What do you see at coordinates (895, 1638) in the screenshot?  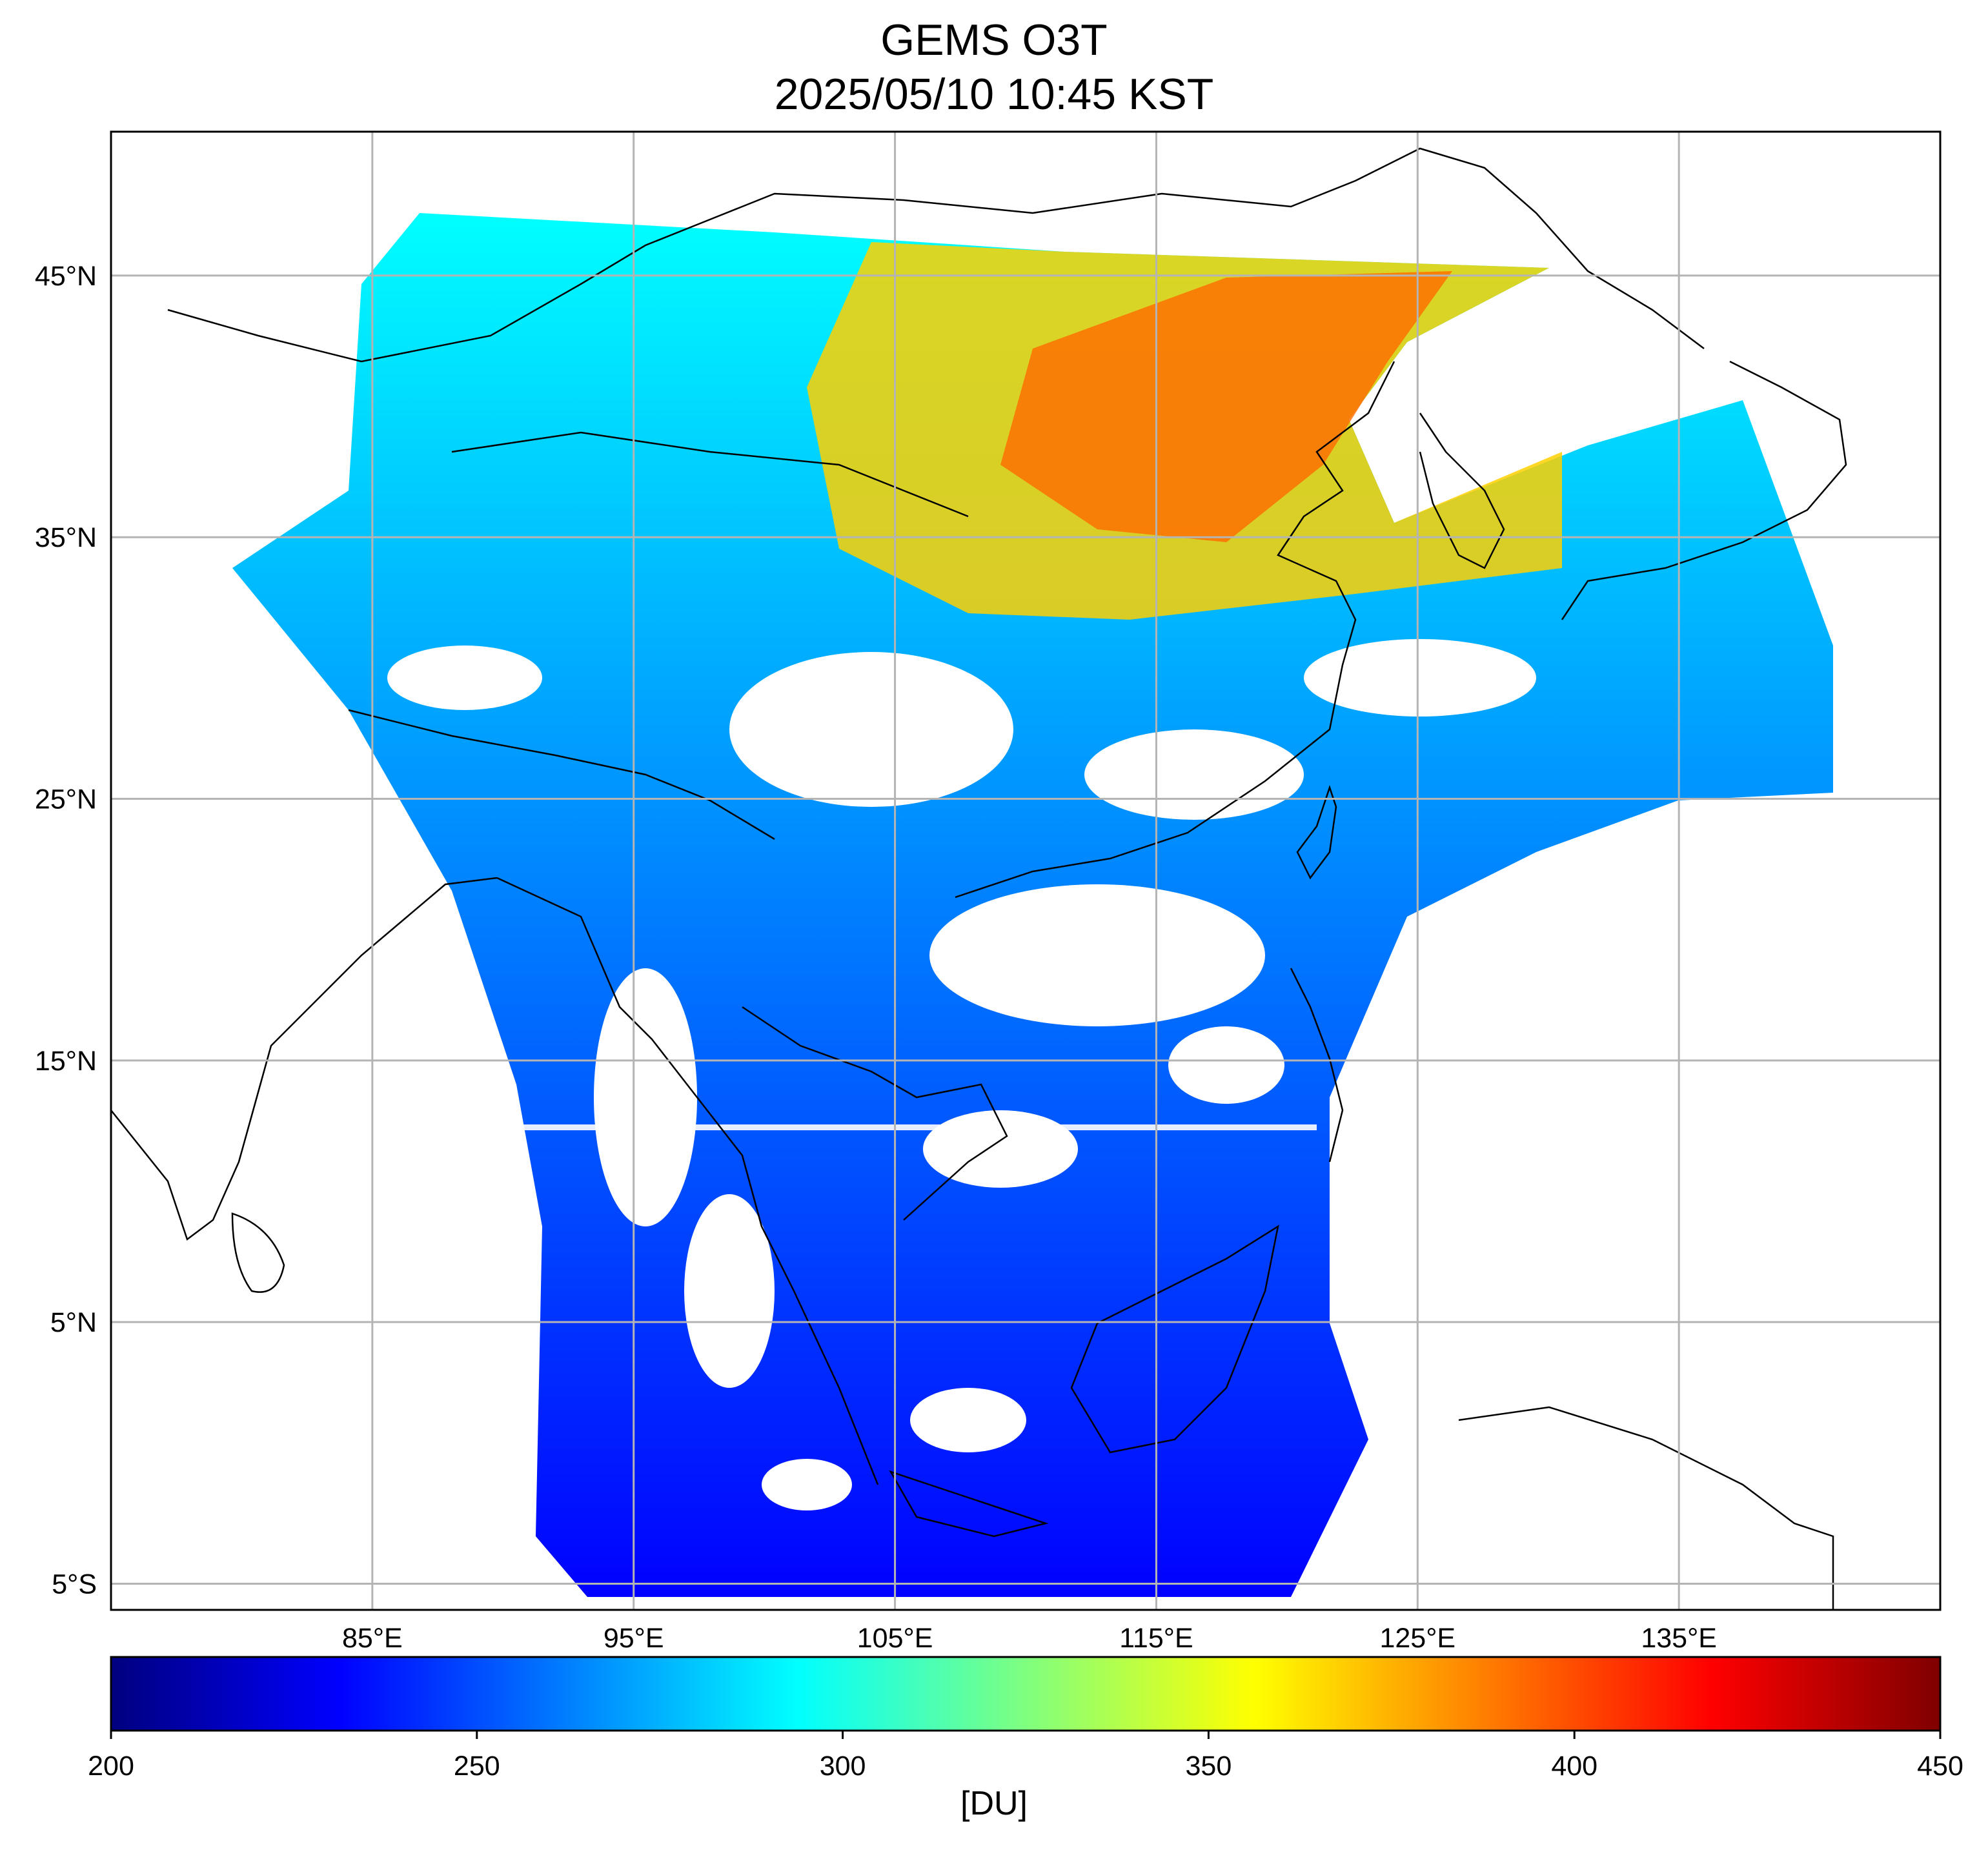 I see `lon-tick-label-2: 105°E` at bounding box center [895, 1638].